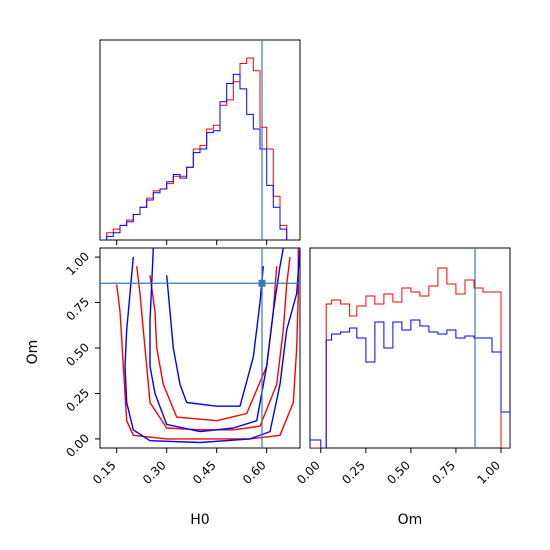 The height and width of the screenshot is (550, 550). I want to click on om-marginal-frame, so click(410, 348).